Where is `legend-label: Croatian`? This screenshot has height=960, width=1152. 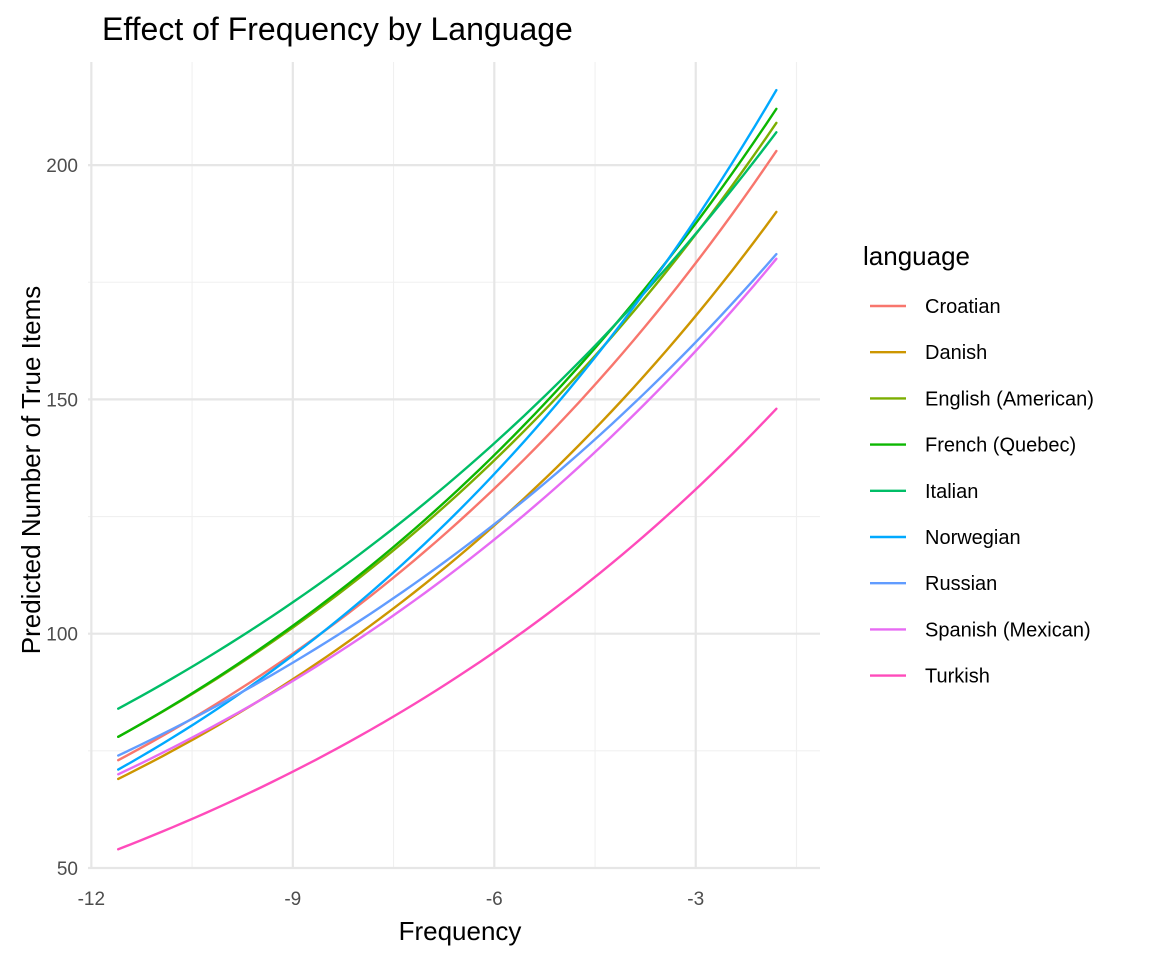
legend-label: Croatian is located at coordinates (963, 307).